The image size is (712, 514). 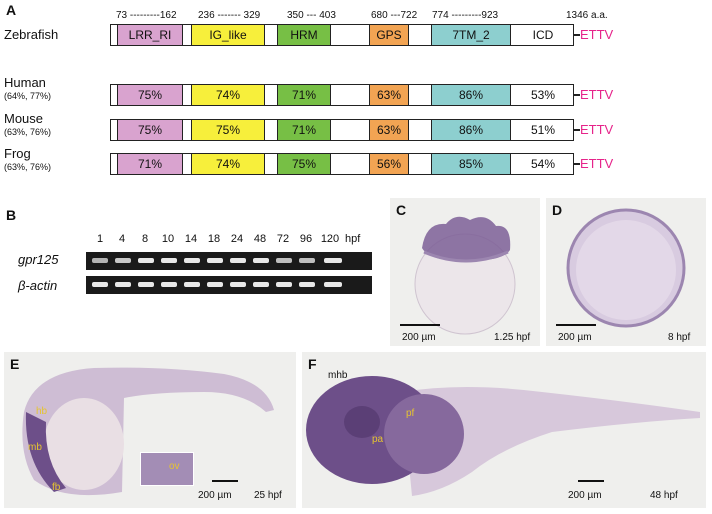 What do you see at coordinates (378, 439) in the screenshot?
I see `label-pa: pa` at bounding box center [378, 439].